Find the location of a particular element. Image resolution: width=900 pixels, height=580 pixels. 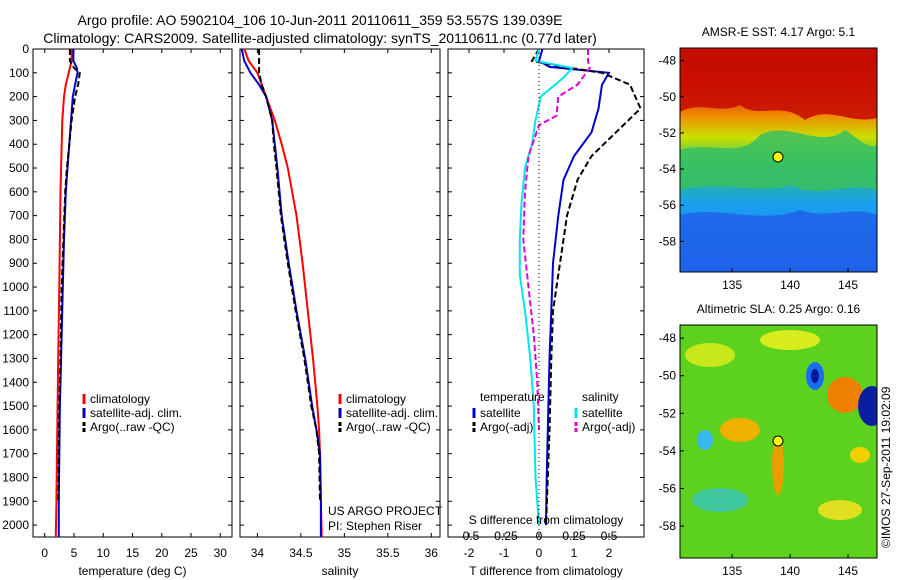

sla-map-xtick-label: 140 is located at coordinates (790, 571).